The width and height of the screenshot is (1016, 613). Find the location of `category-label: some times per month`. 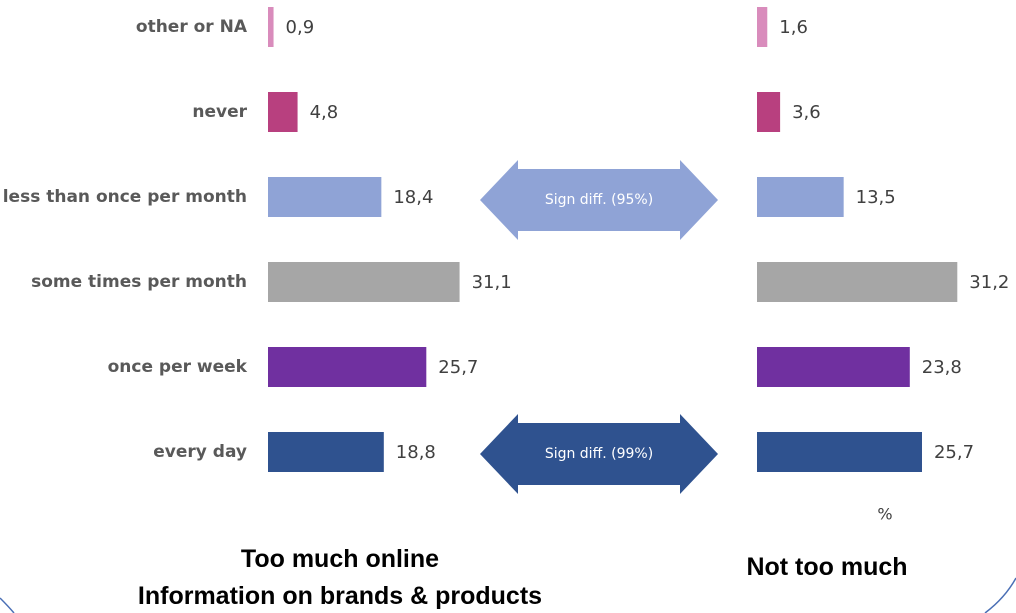

category-label: some times per month is located at coordinates (139, 282).